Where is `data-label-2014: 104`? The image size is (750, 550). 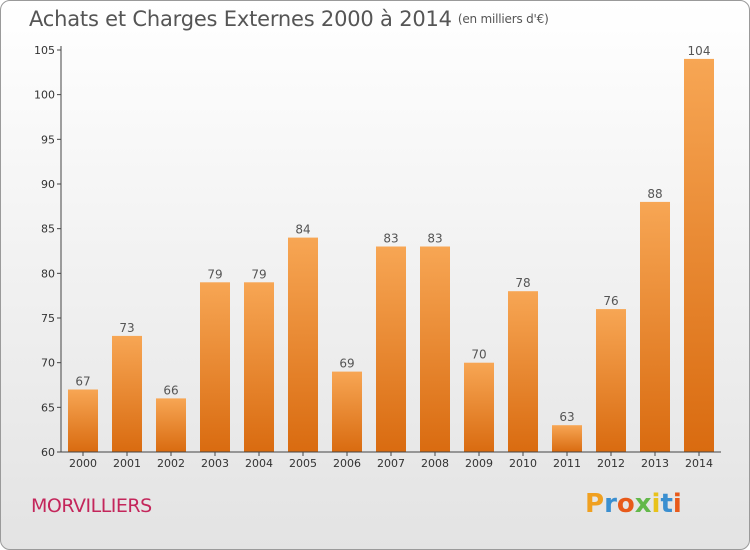
data-label-2014: 104 is located at coordinates (699, 51).